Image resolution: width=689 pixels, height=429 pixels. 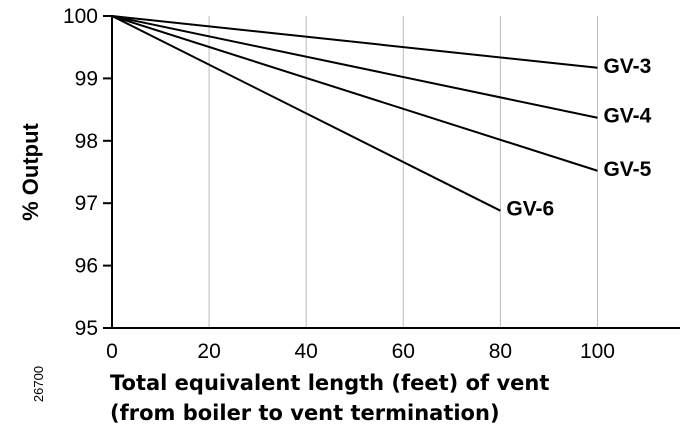 I want to click on figure-code: 26700, so click(x=38, y=384).